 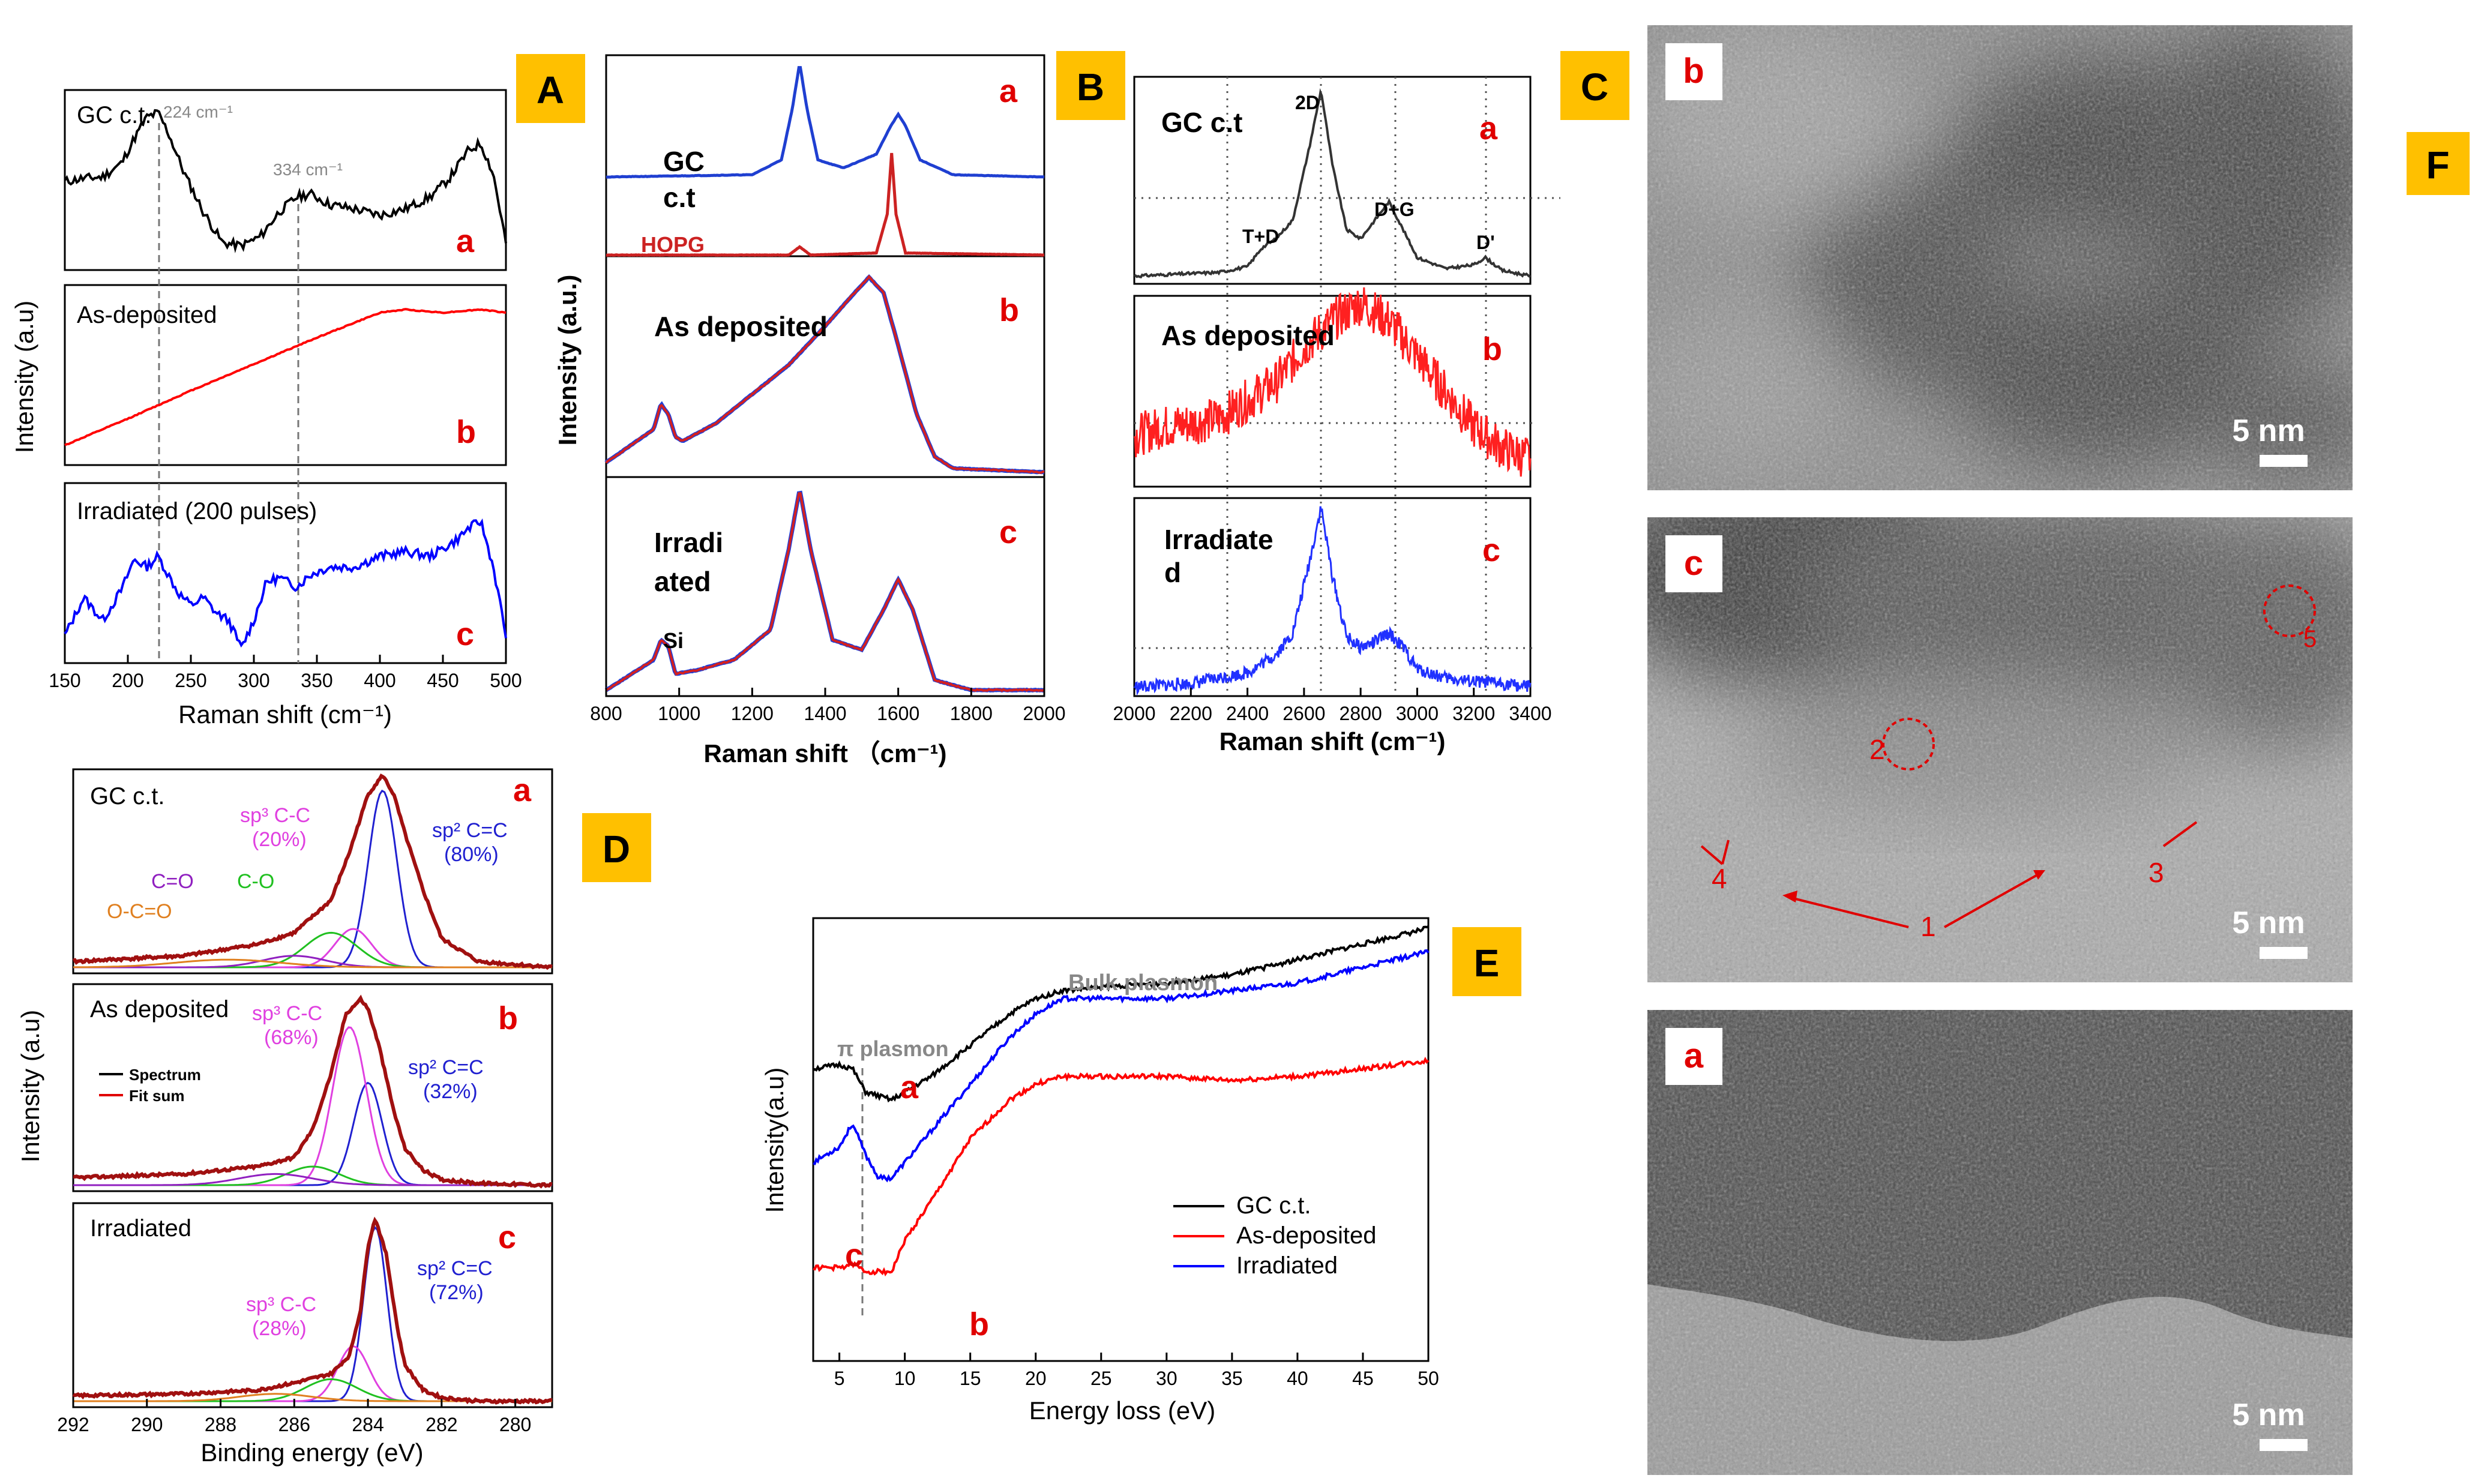 What do you see at coordinates (466, 432) in the screenshot?
I see `panel-a-sub-b-letter: b` at bounding box center [466, 432].